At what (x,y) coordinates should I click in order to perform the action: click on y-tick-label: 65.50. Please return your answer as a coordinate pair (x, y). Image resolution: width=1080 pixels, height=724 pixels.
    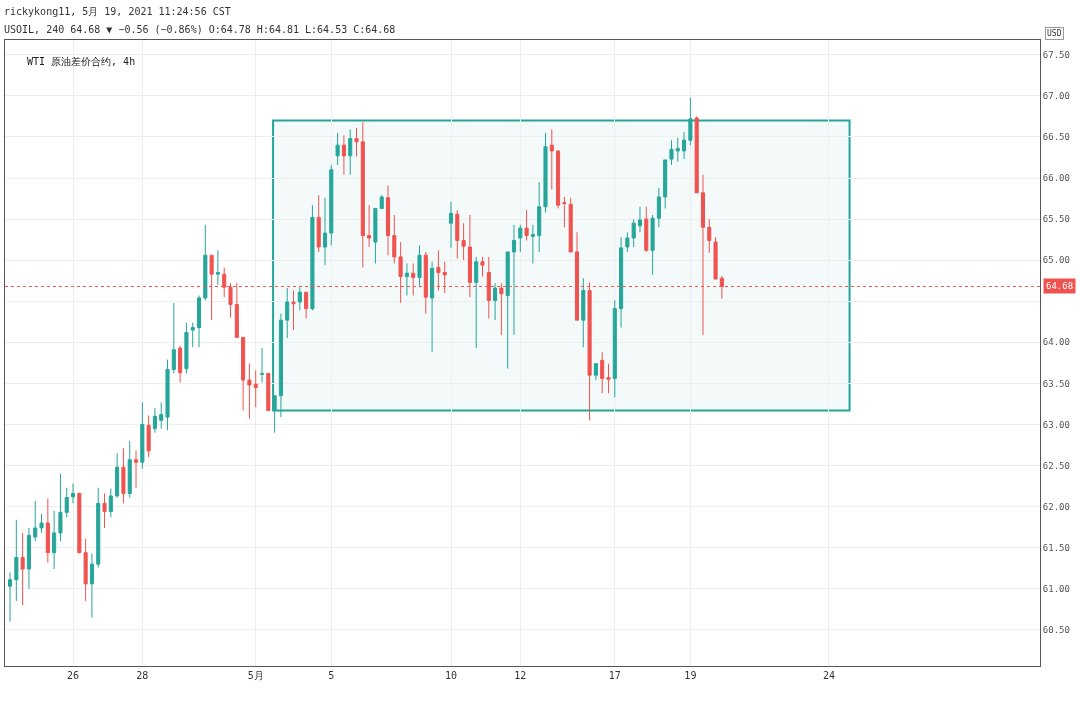
    Looking at the image, I should click on (1056, 219).